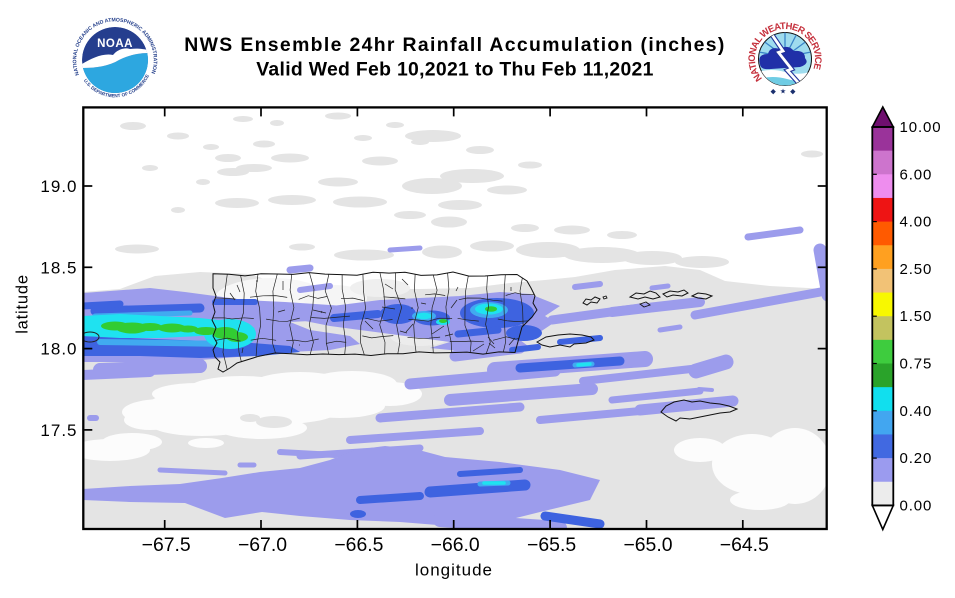 This screenshot has width=955, height=598. What do you see at coordinates (262, 545) in the screenshot?
I see `svg-text: −67.0` at bounding box center [262, 545].